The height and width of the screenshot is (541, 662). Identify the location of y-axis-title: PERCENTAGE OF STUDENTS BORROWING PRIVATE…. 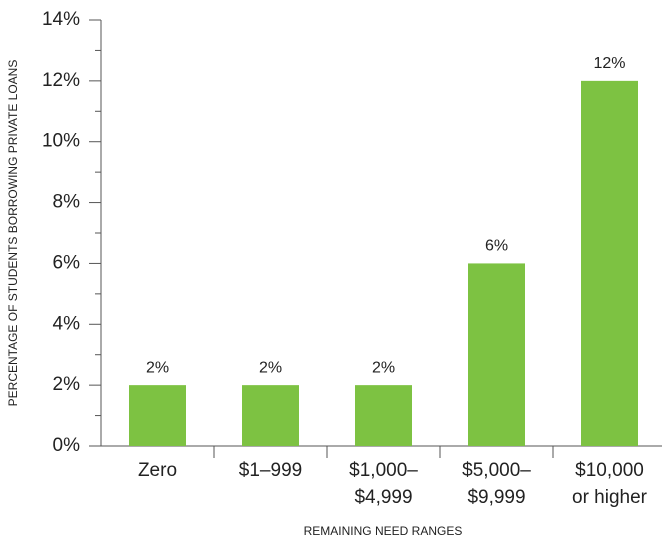
(13, 233).